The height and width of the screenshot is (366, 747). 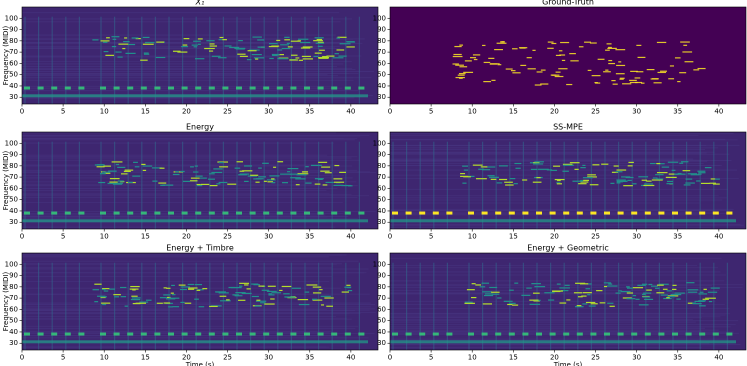 I want to click on spectrogram, so click(x=568, y=180).